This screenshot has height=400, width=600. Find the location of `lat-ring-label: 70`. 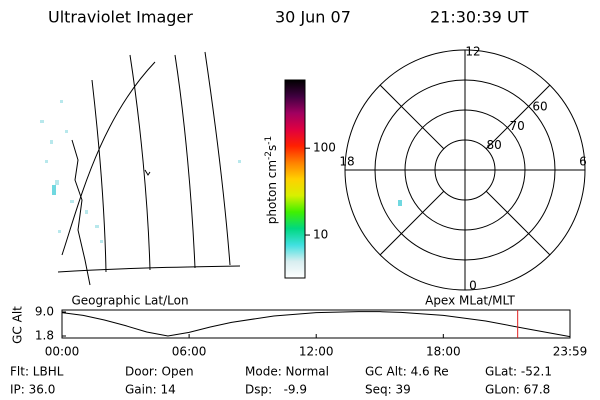

lat-ring-label: 70 is located at coordinates (516, 126).